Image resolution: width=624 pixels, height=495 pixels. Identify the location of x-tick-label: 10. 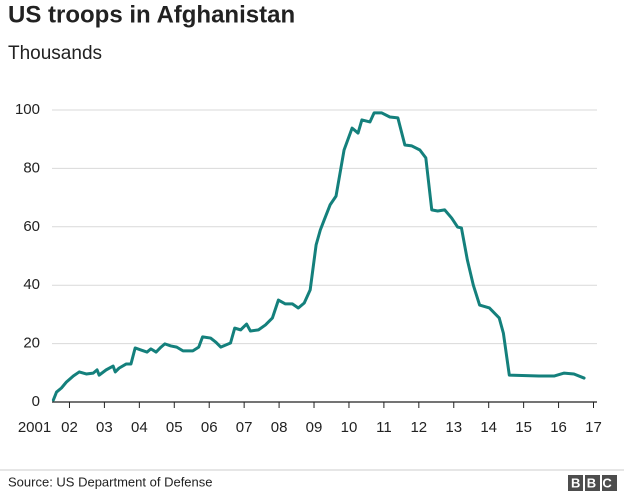
(349, 427).